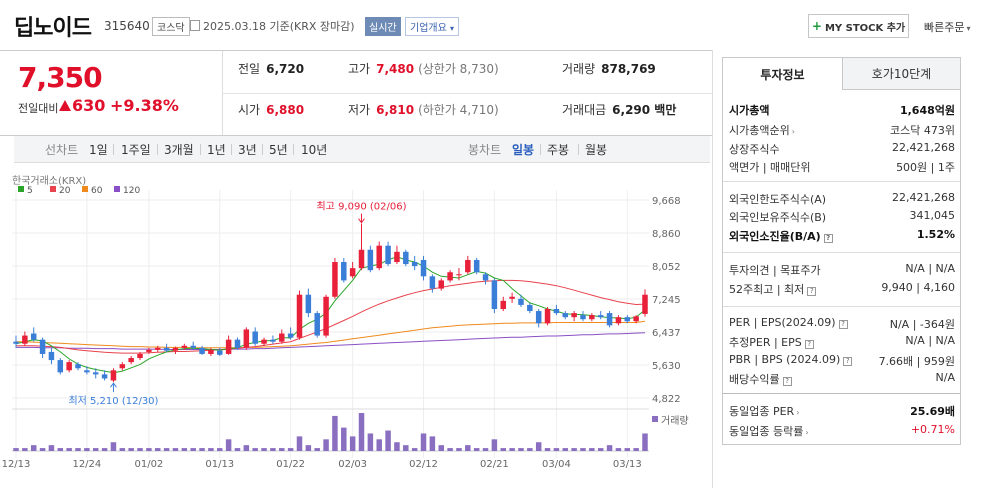 The image size is (990, 488). I want to click on info-row: 시가총액순위 › 코스닥 473위, so click(842, 129).